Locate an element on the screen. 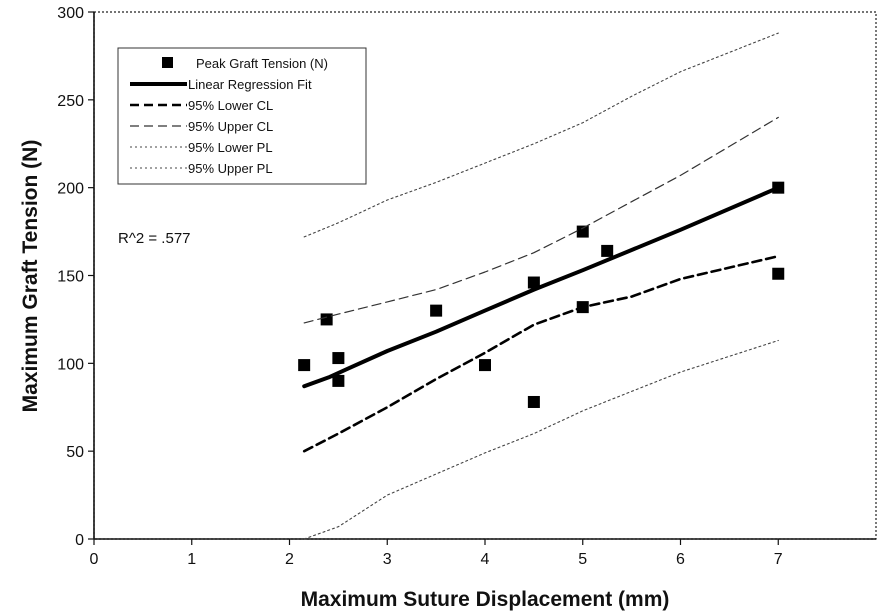  y-axis-title: Maximum Graft Tension (N) is located at coordinates (30, 276).